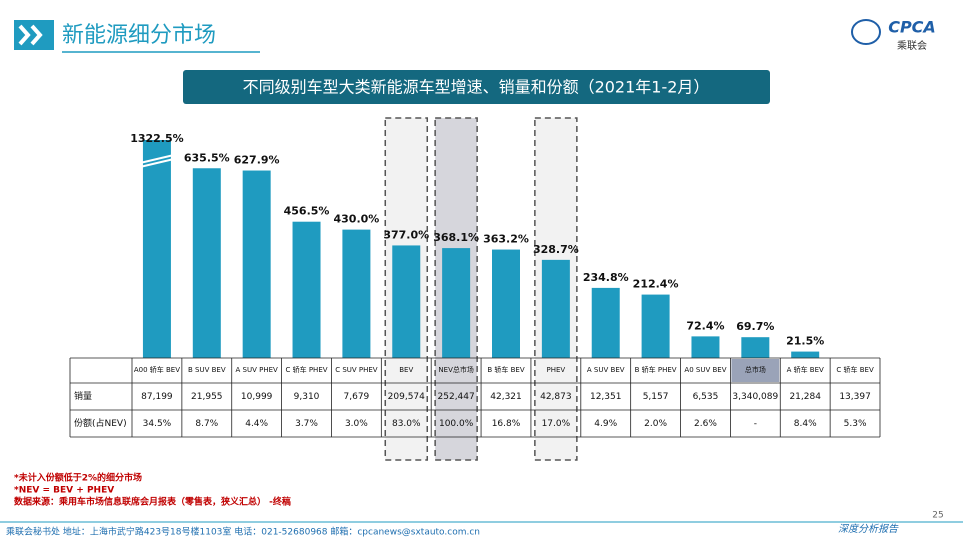 Image resolution: width=963 pixels, height=542 pixels. I want to click on note: *未计入份额低于2%的细分市场, so click(78, 478).